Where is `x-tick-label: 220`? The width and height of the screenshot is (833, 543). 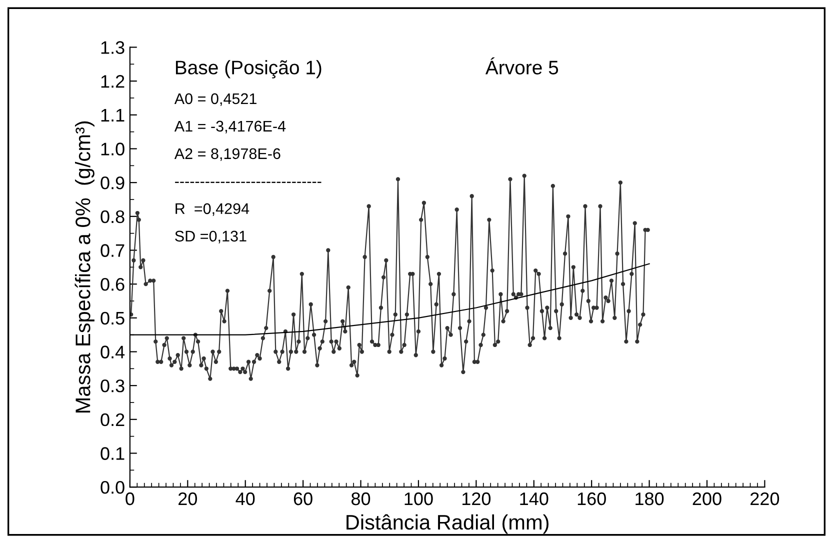 x-tick-label: 220 is located at coordinates (765, 499).